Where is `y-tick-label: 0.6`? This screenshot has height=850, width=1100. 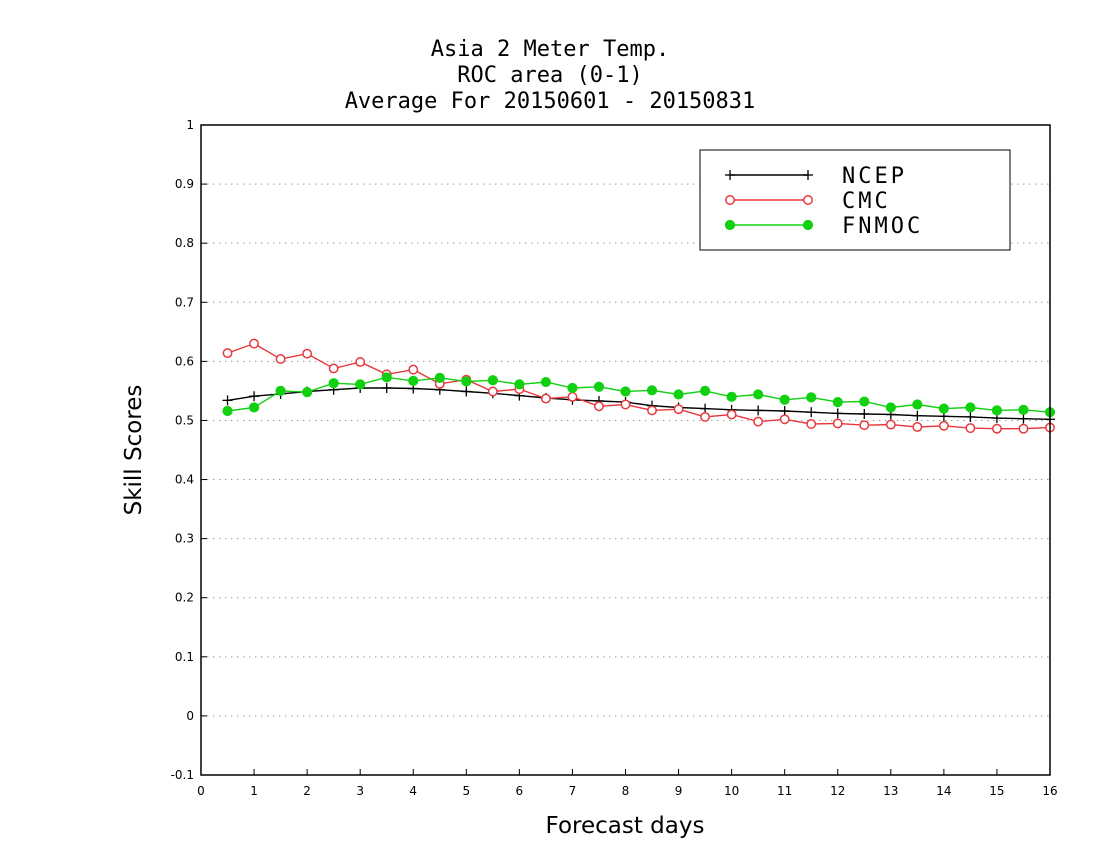 y-tick-label: 0.6 is located at coordinates (184, 361).